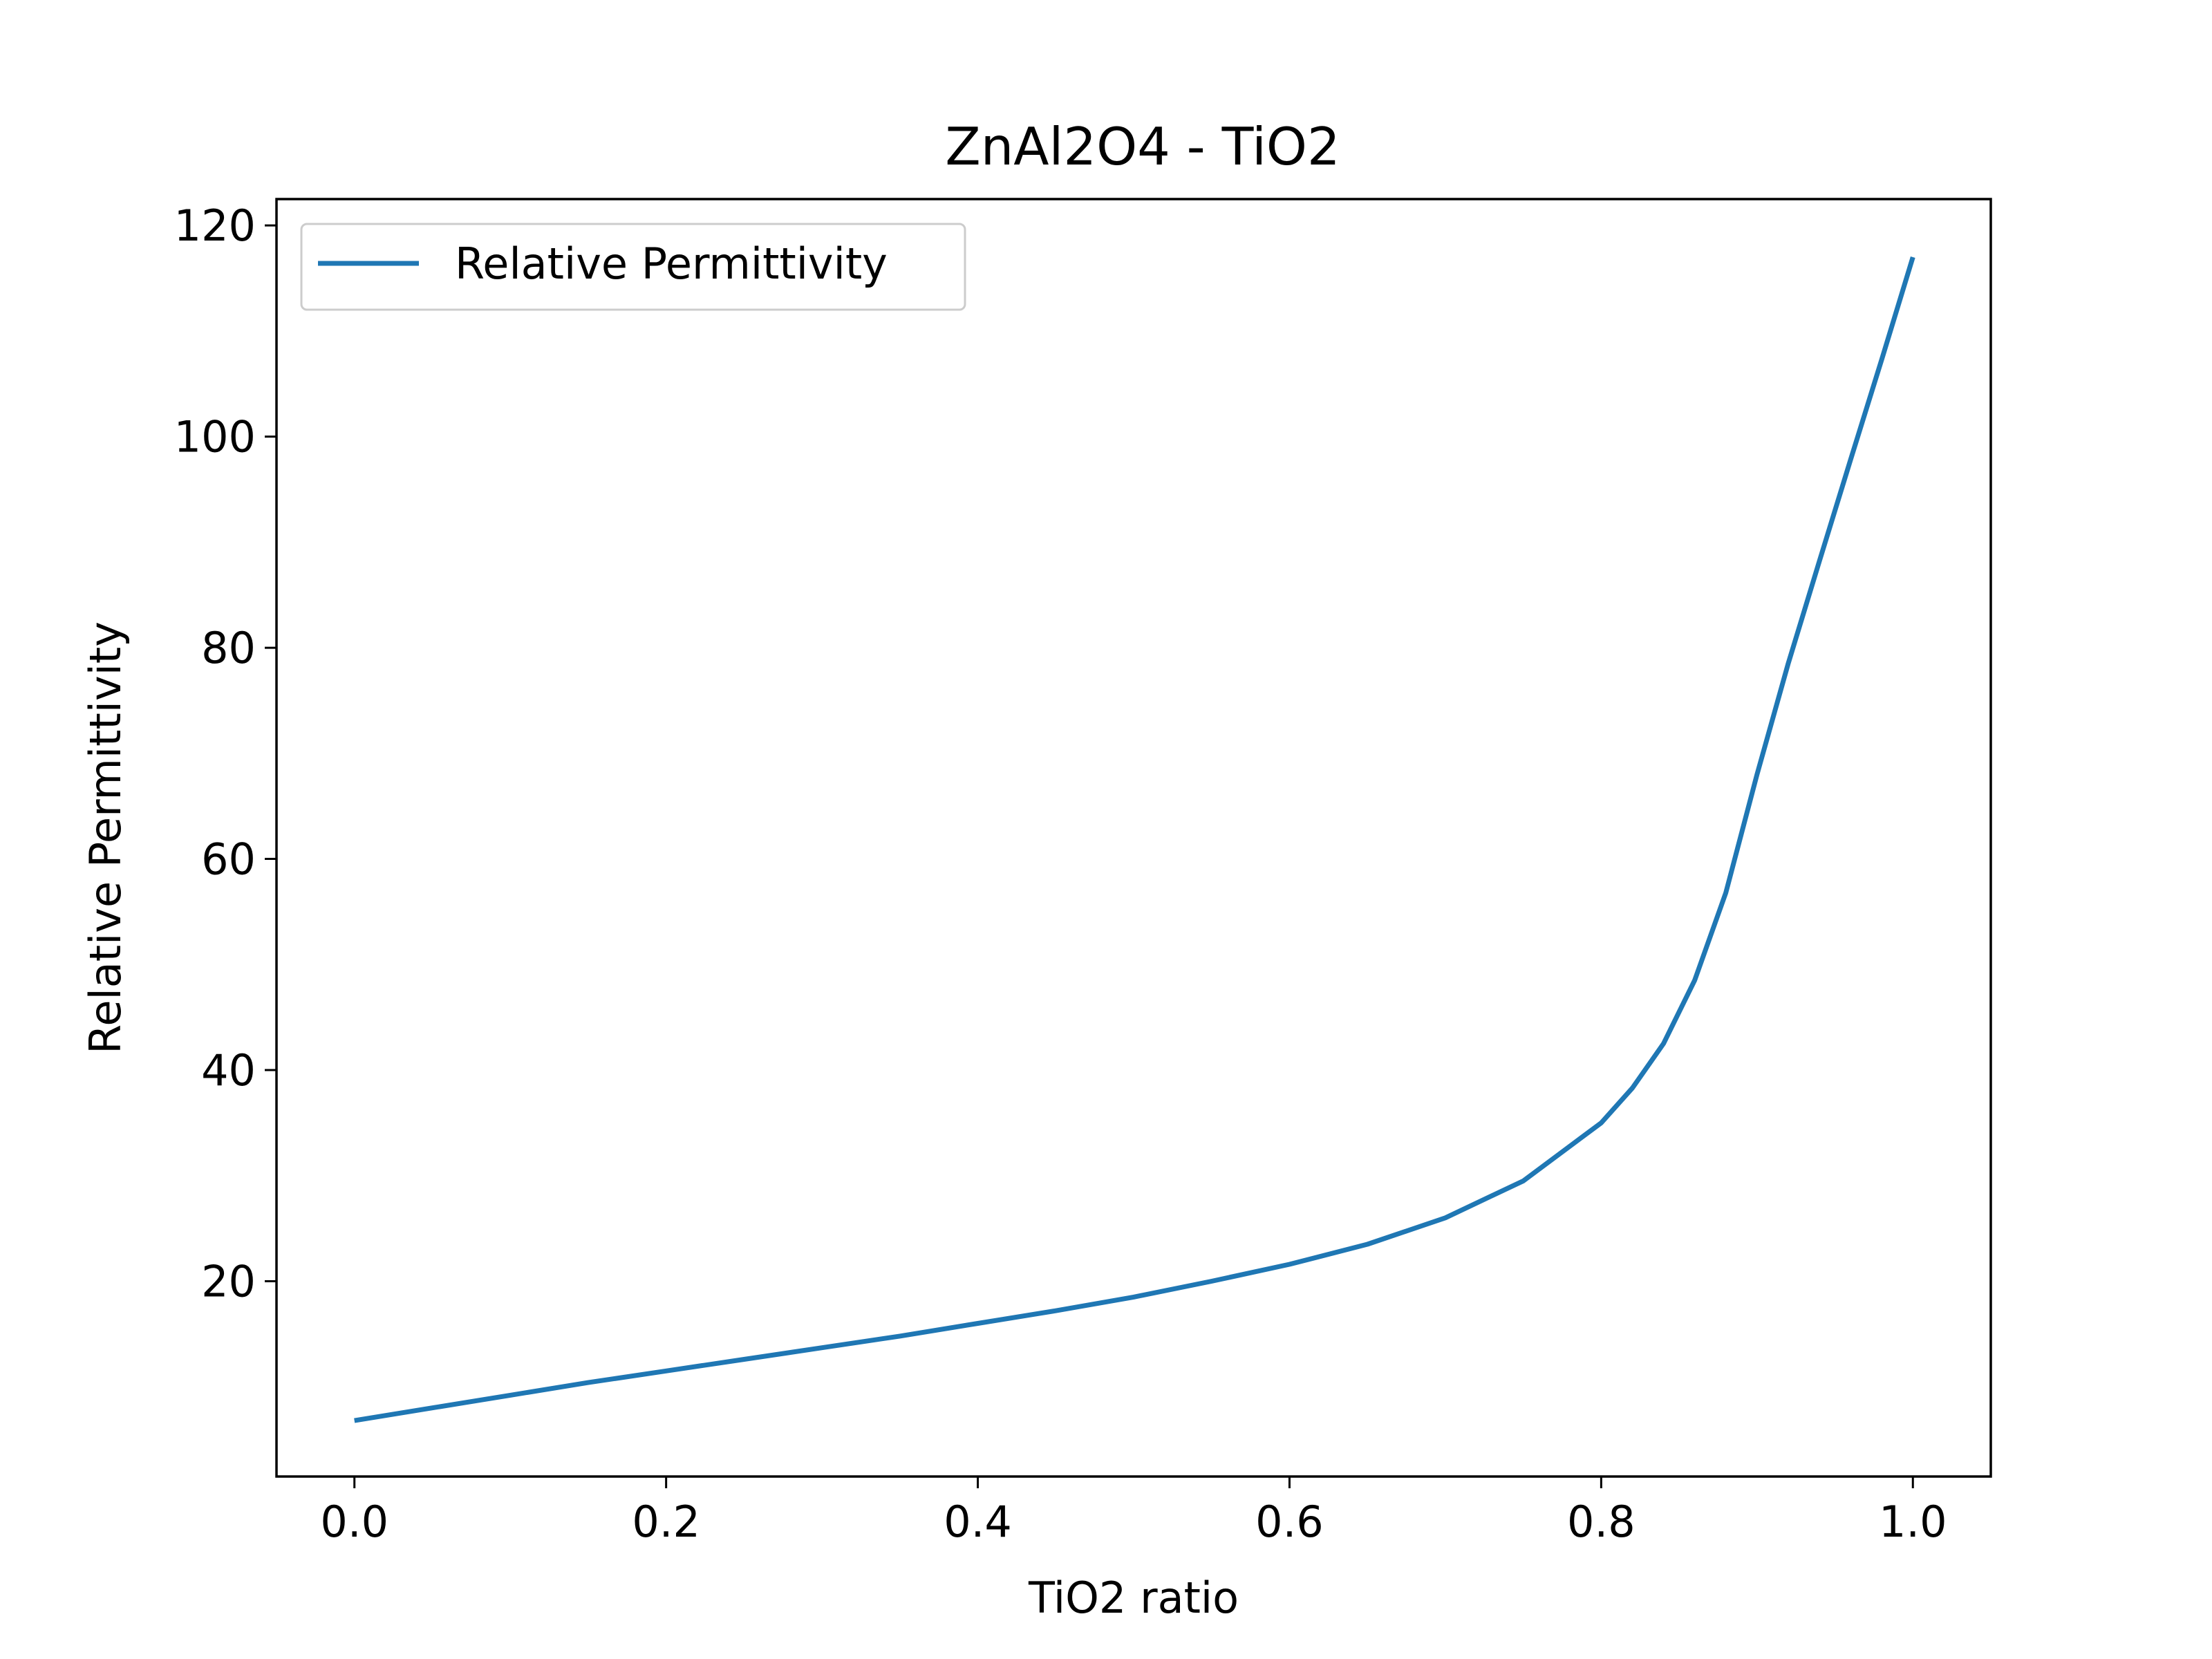  I want to click on legend-entry-label: Relative Permittivity, so click(671, 263).